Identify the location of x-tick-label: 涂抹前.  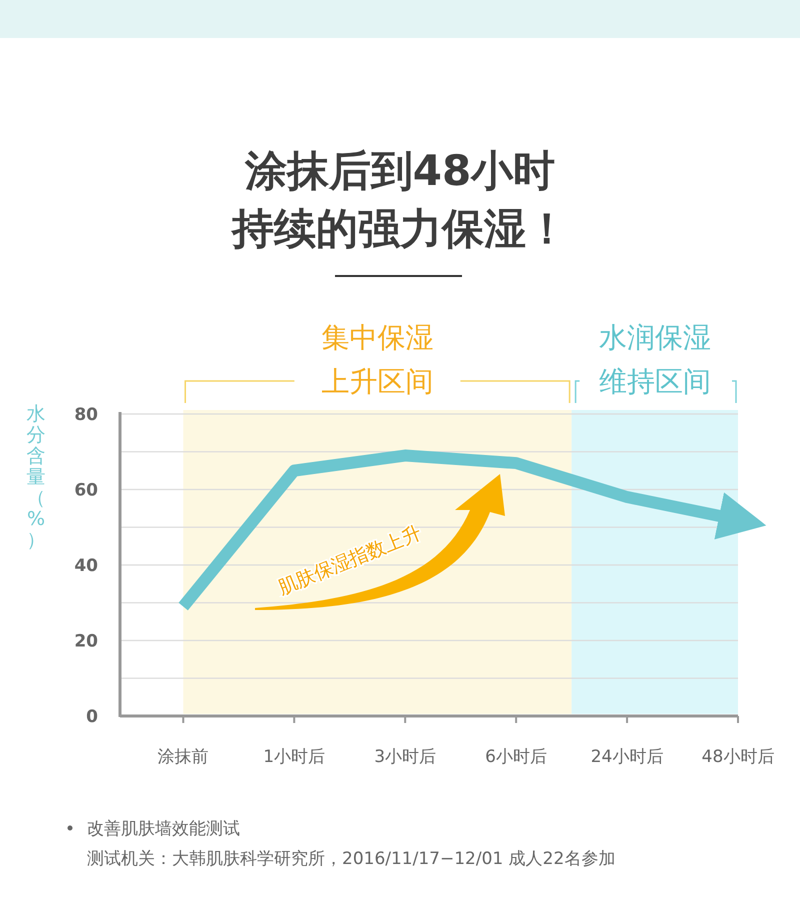
(183, 757).